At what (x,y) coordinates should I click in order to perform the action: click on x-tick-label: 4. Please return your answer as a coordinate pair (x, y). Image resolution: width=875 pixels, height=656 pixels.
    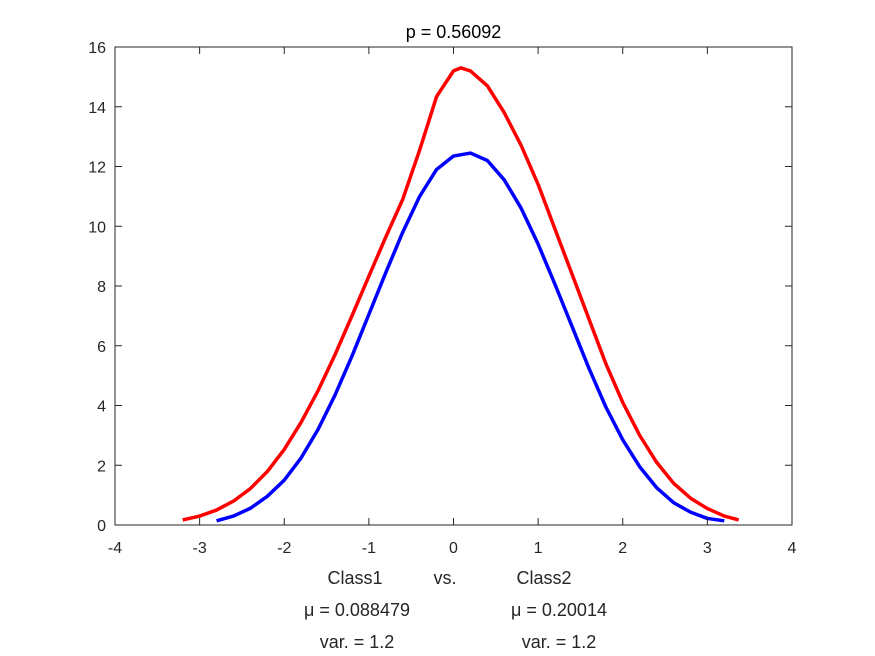
    Looking at the image, I should click on (792, 548).